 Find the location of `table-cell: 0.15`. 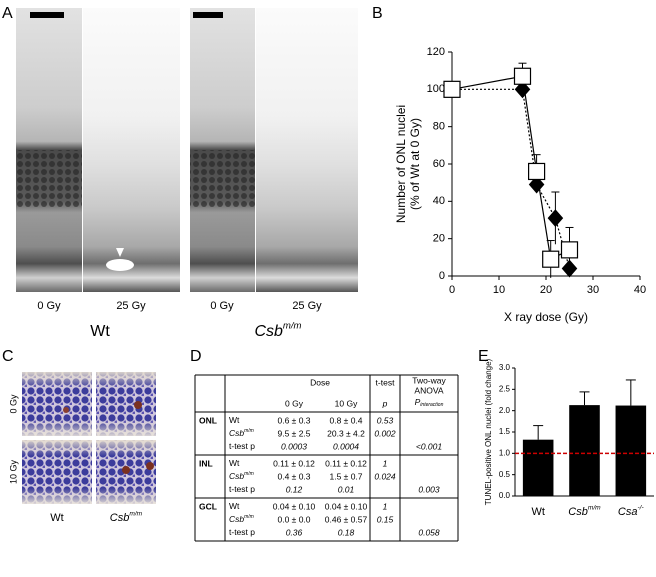

table-cell: 0.15 is located at coordinates (385, 519).